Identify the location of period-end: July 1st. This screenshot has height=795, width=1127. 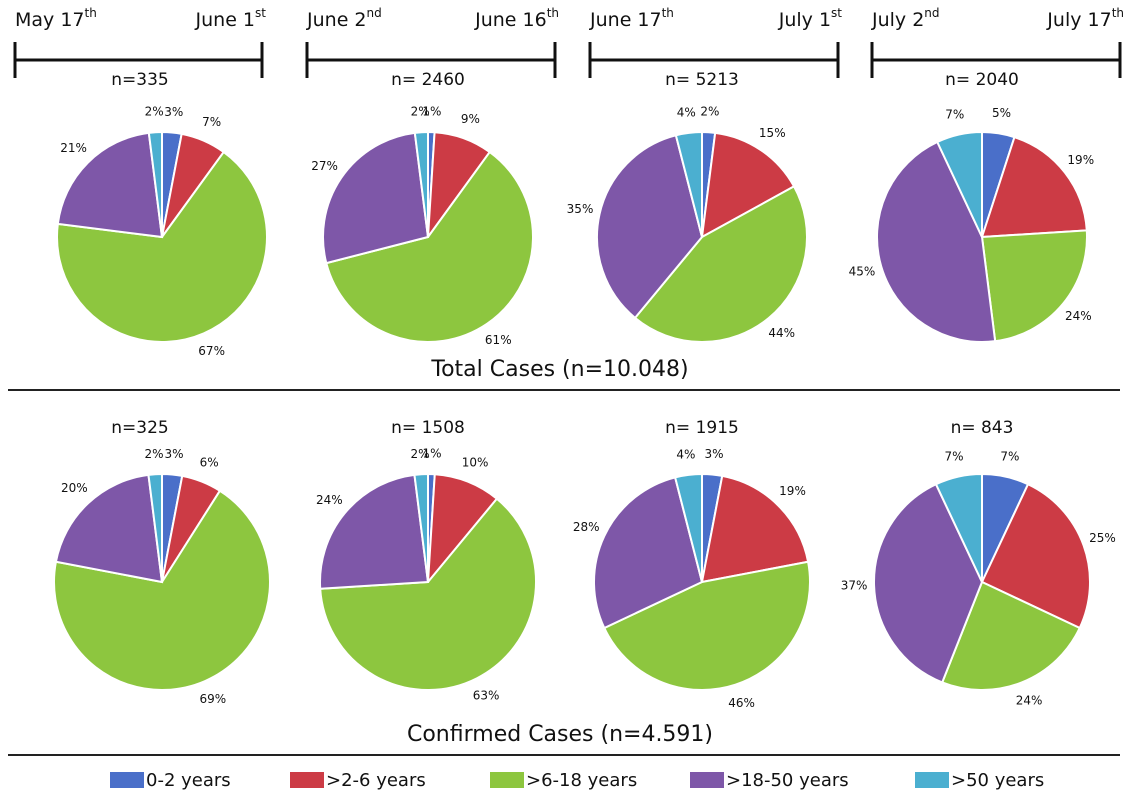
(810, 18).